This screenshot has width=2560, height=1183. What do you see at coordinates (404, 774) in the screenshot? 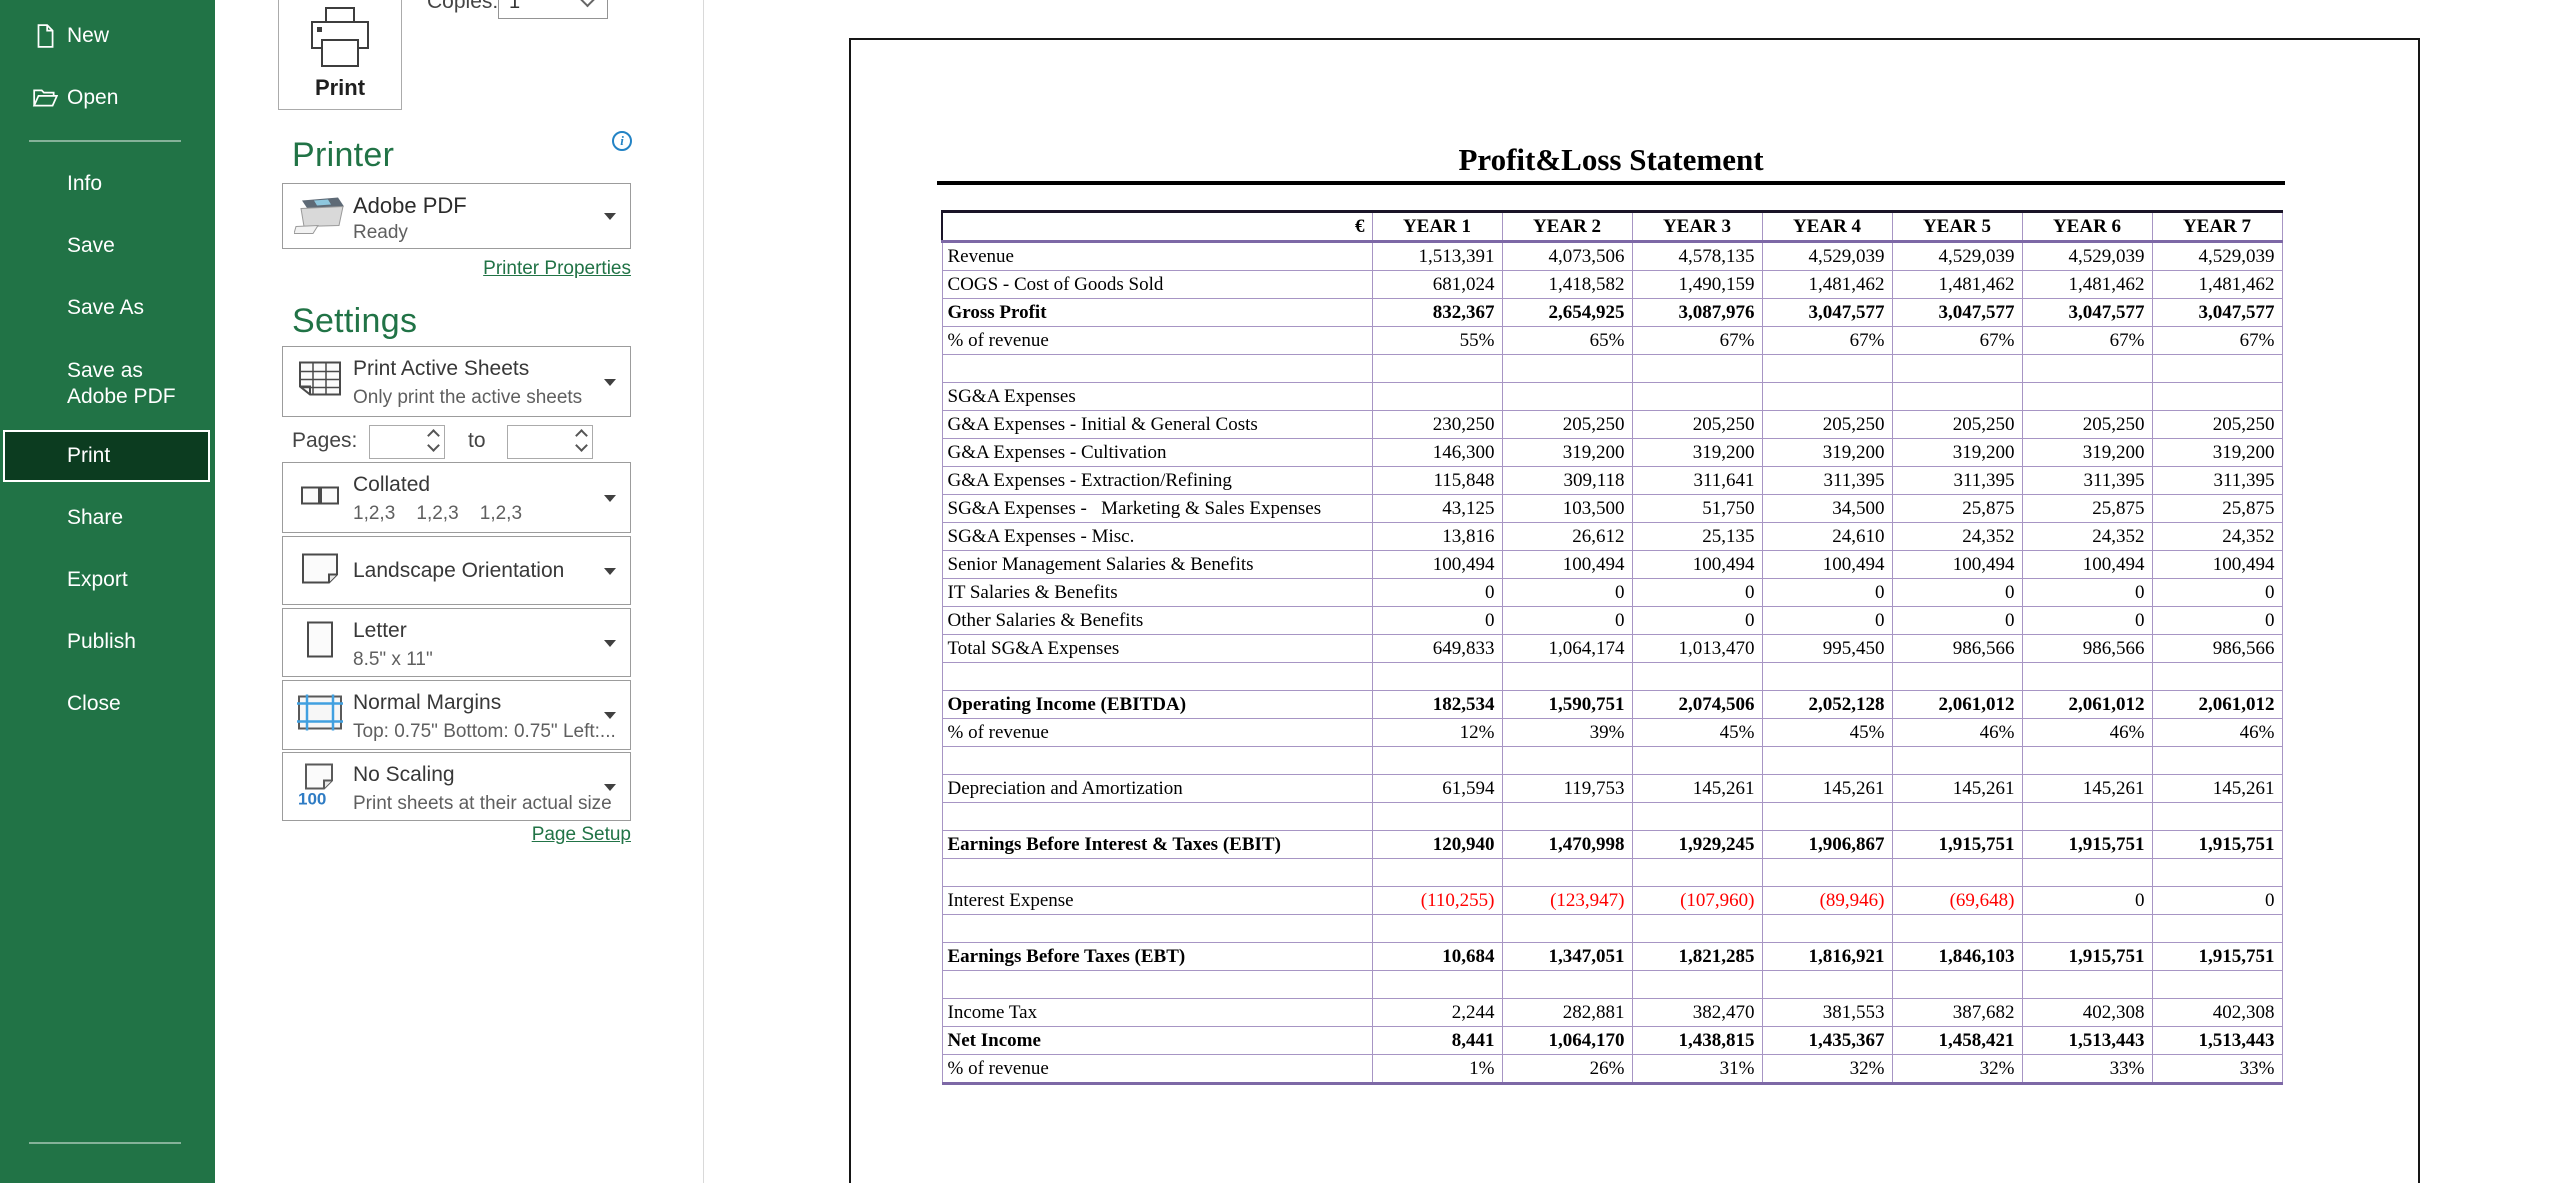
I see `dropdown-title: No Scaling` at bounding box center [404, 774].